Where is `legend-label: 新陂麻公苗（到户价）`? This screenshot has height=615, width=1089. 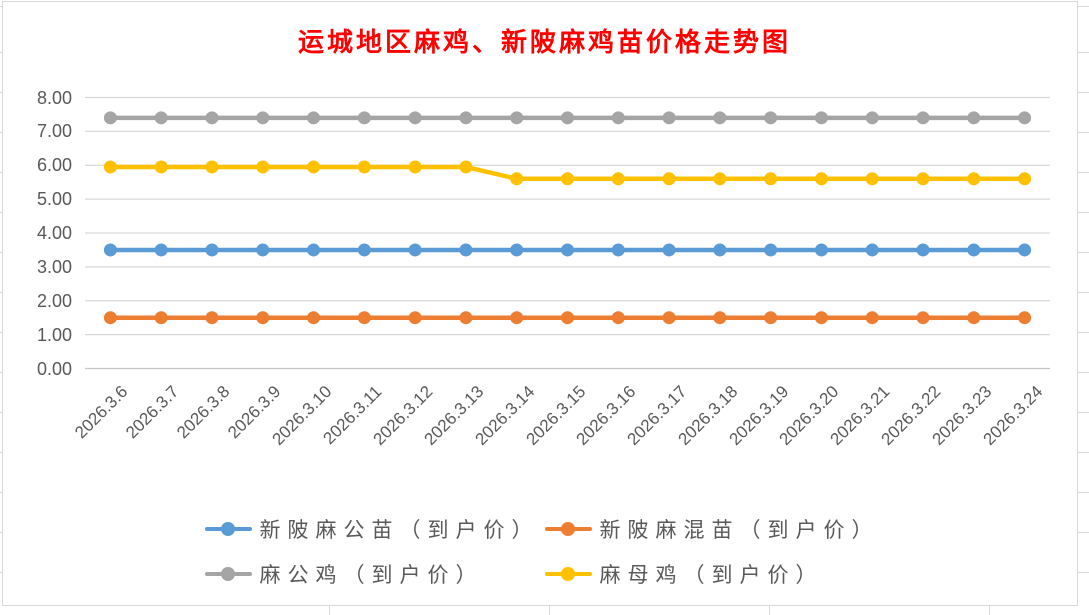
legend-label: 新陂麻公苗（到户价） is located at coordinates (399, 530).